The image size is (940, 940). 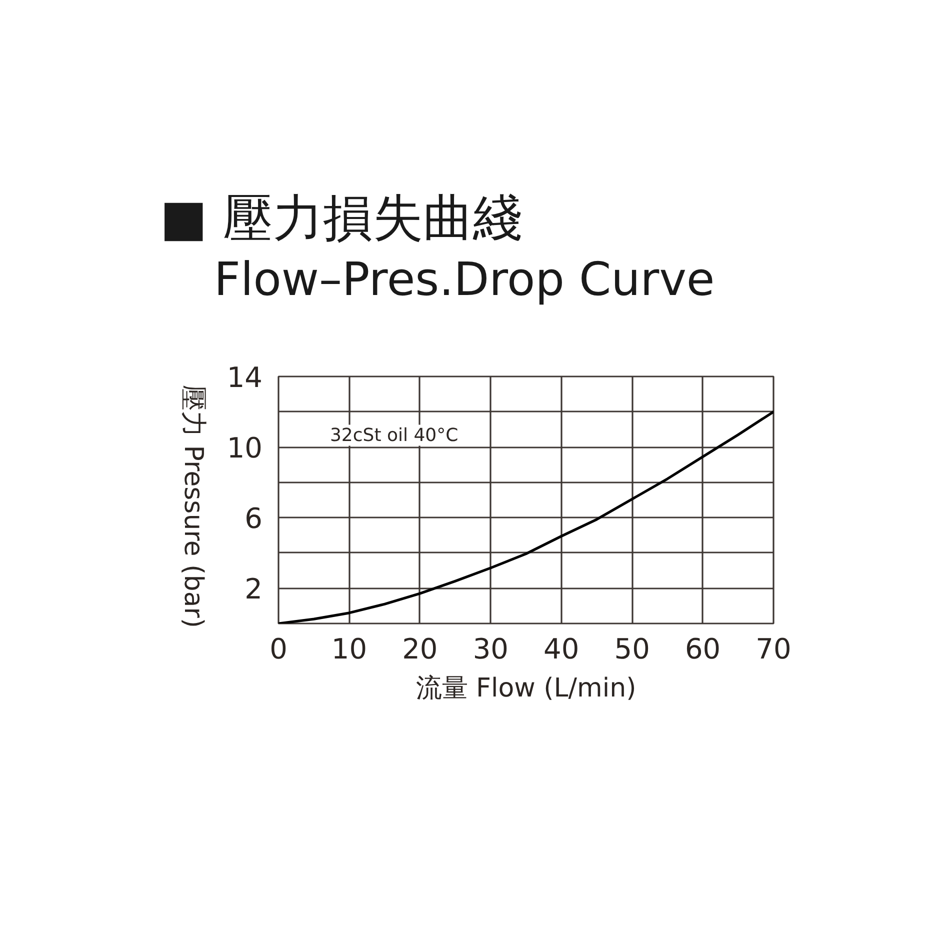 I want to click on y-tick-label: 6, so click(x=253, y=519).